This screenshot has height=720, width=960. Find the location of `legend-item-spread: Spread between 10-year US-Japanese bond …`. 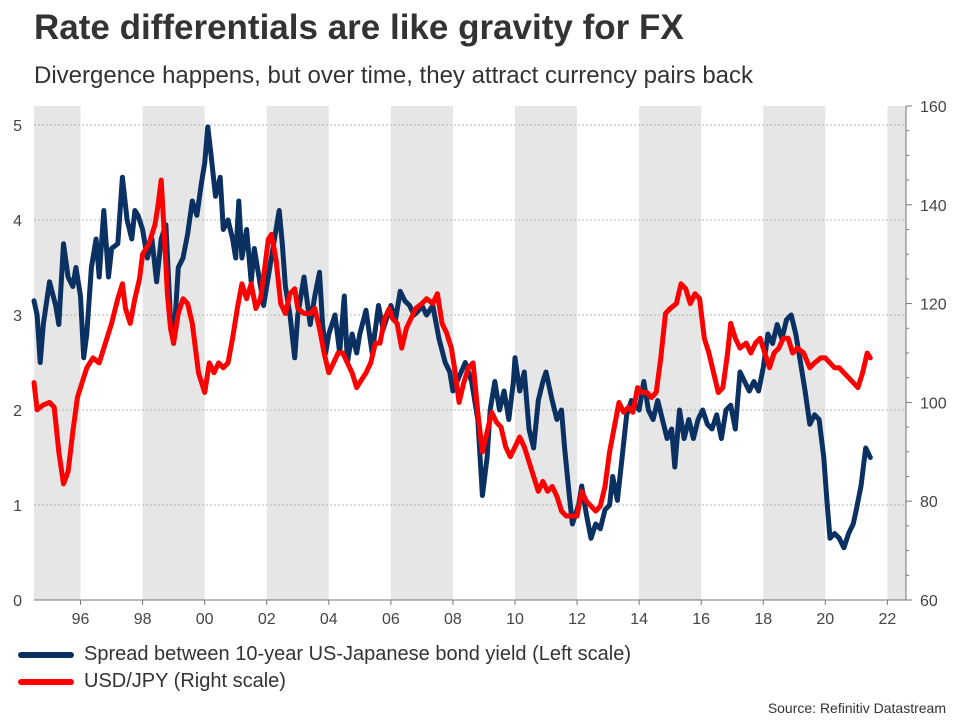

legend-item-spread: Spread between 10-year US-Japanese bond … is located at coordinates (324, 654).